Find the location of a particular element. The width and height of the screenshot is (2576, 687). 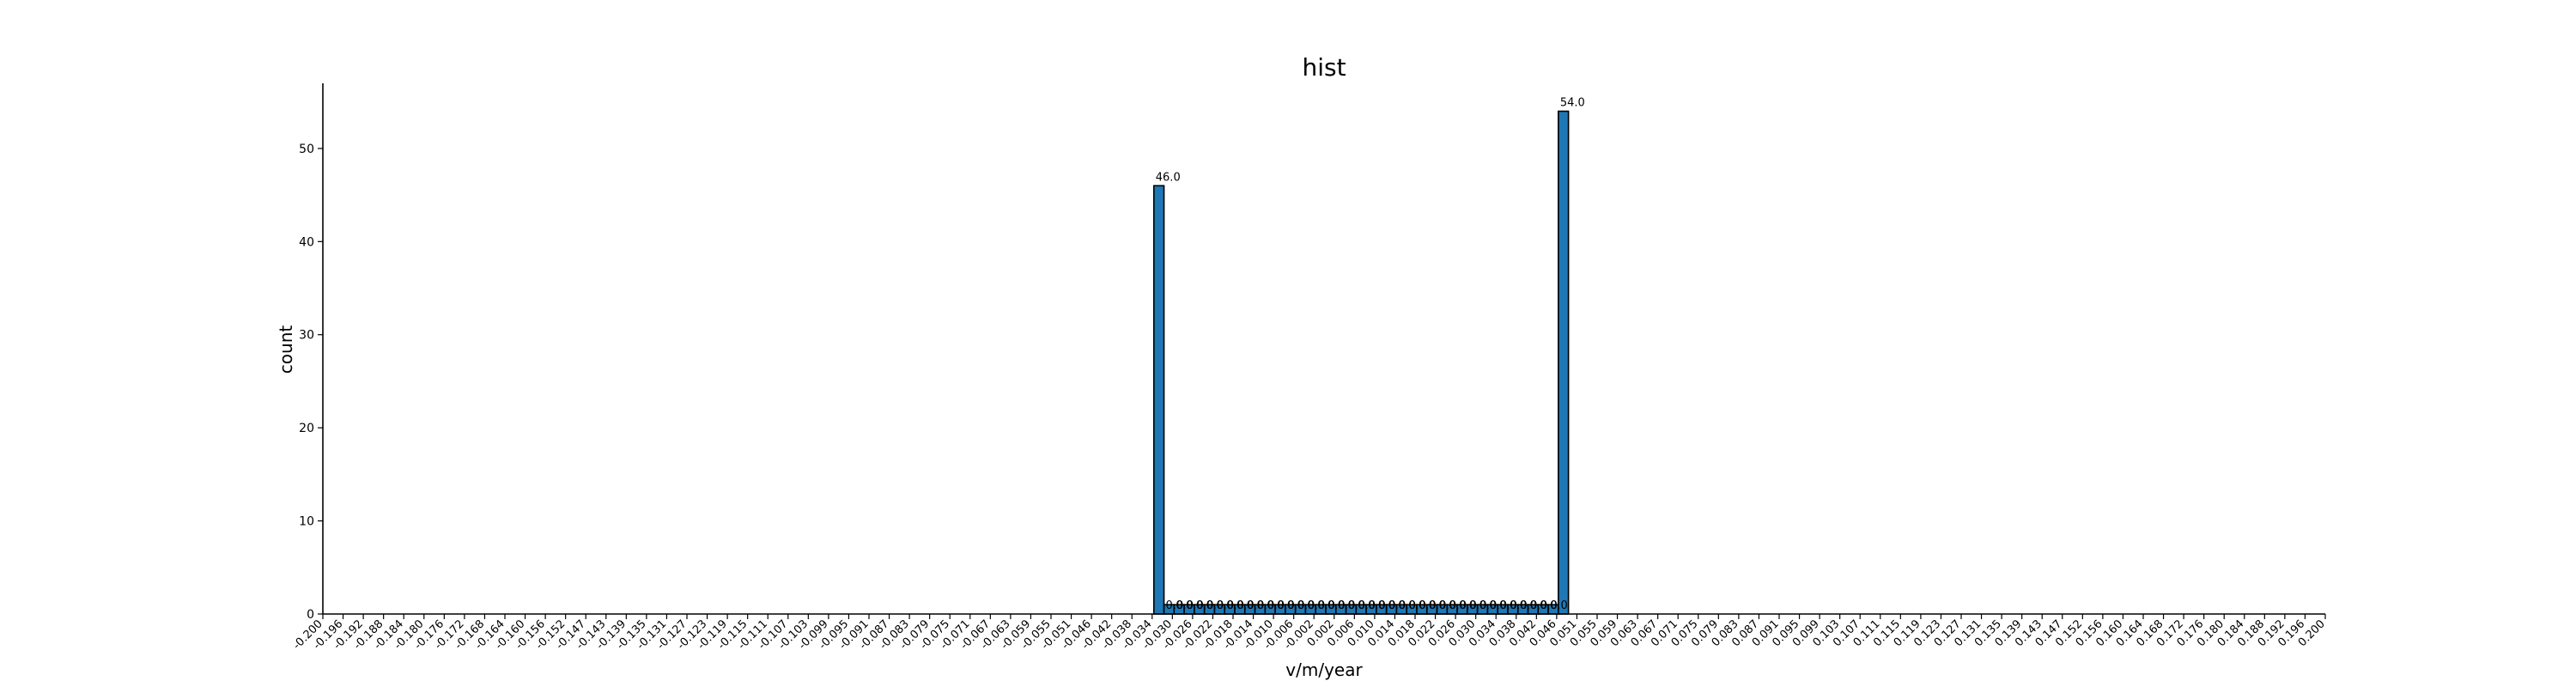

y-tick-label: 40 is located at coordinates (306, 242).